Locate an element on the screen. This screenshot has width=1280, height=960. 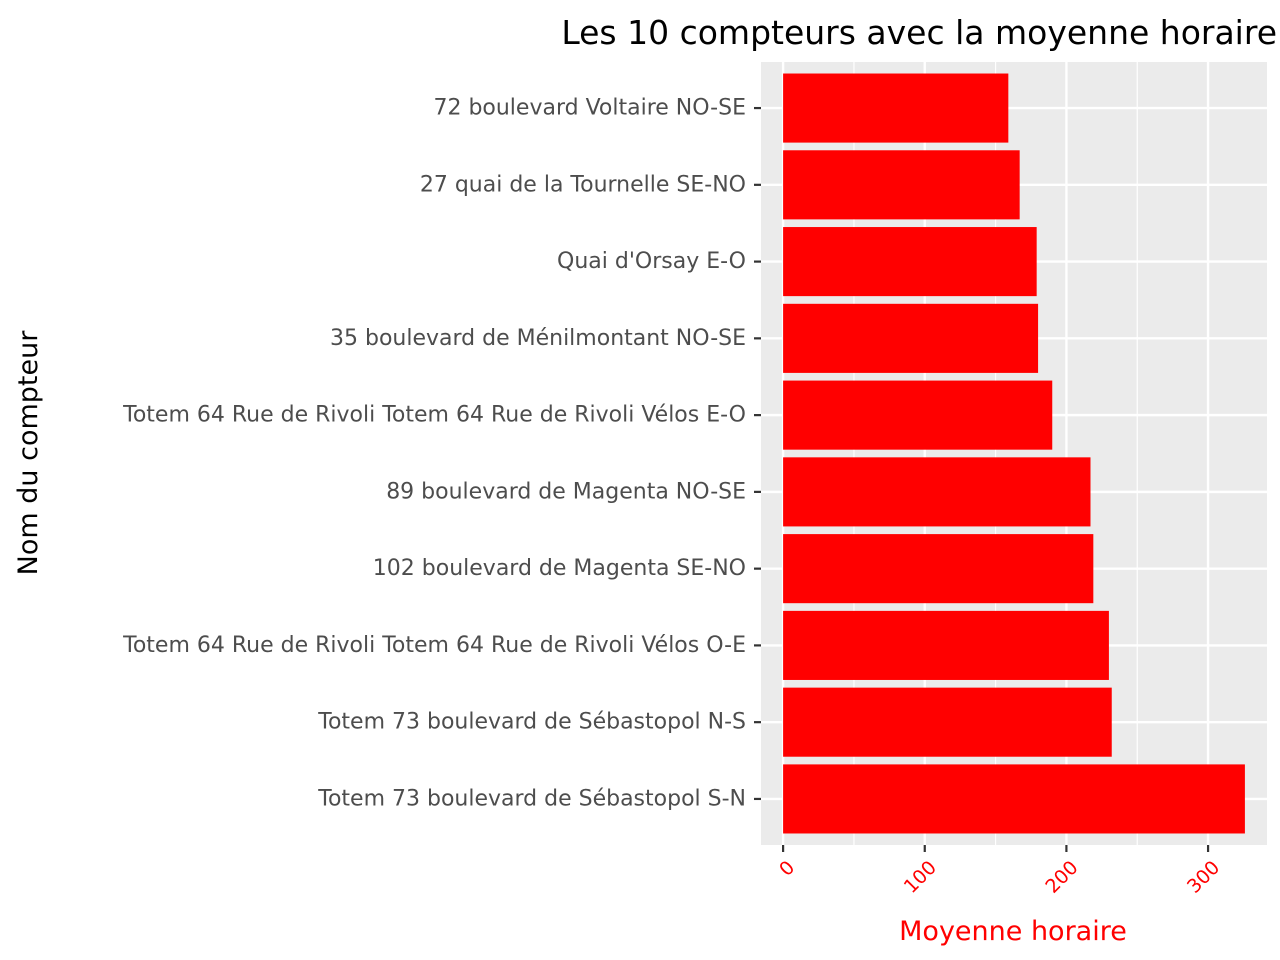
y-tick-label: 35 boulevard de Ménilmontant NO-SE is located at coordinates (538, 338).